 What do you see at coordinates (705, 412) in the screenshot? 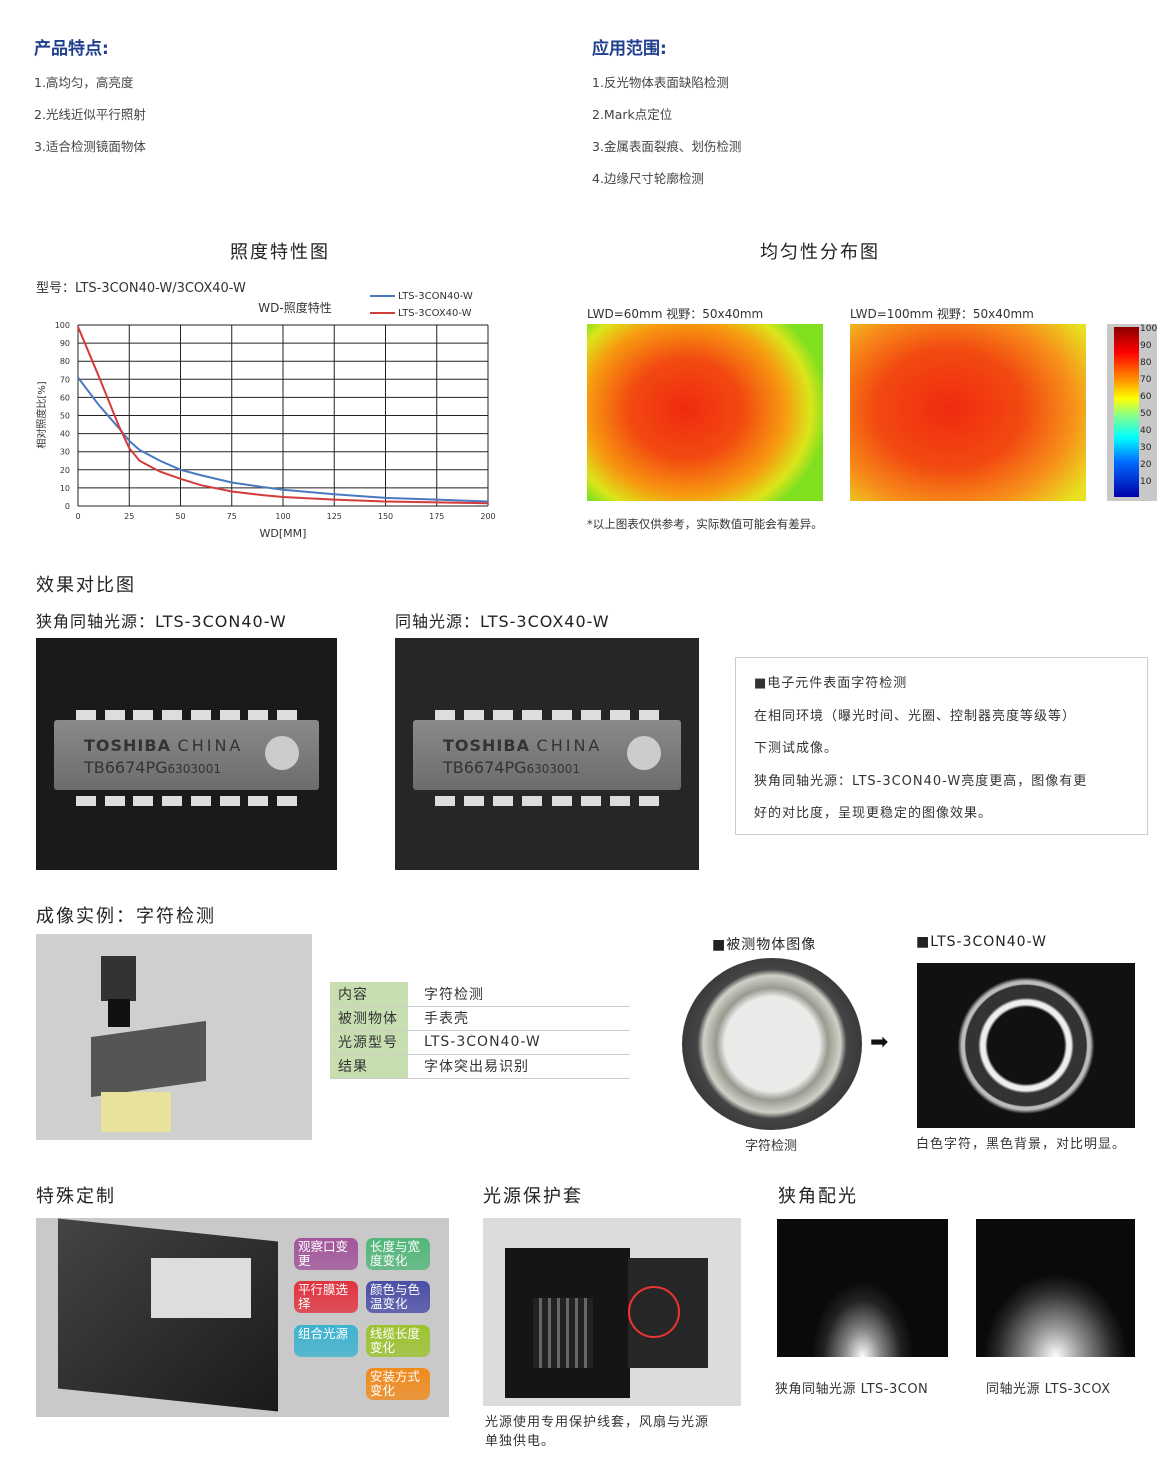
I see `uniformity-map-60mm` at bounding box center [705, 412].